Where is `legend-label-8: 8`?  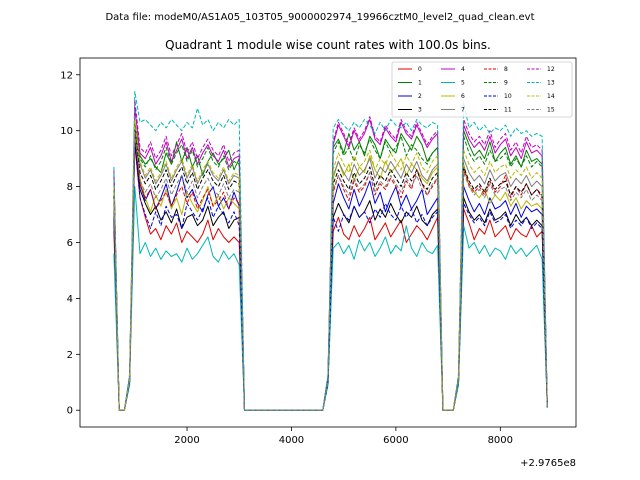 legend-label-8: 8 is located at coordinates (506, 69).